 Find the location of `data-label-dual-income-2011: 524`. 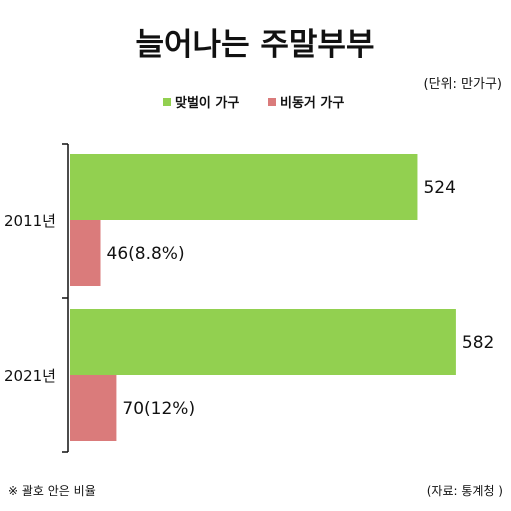

data-label-dual-income-2011: 524 is located at coordinates (439, 188).